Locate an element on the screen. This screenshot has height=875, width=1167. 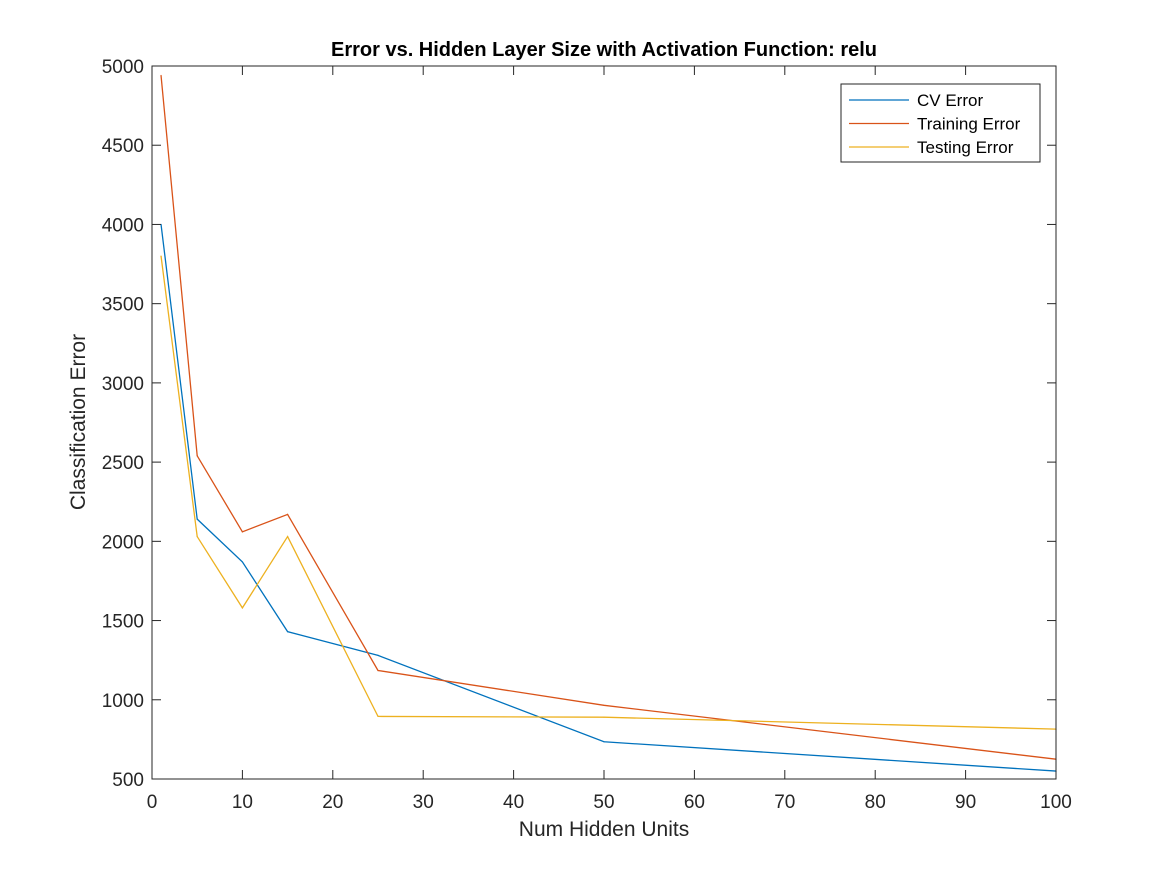
y-tick-label: 4000 is located at coordinates (123, 225).